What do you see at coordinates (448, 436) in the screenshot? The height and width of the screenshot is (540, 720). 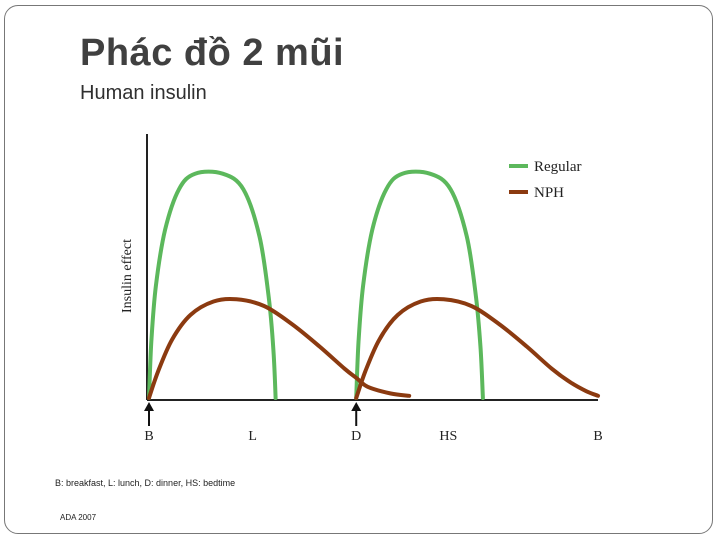 I see `x-tick-label: HS` at bounding box center [448, 436].